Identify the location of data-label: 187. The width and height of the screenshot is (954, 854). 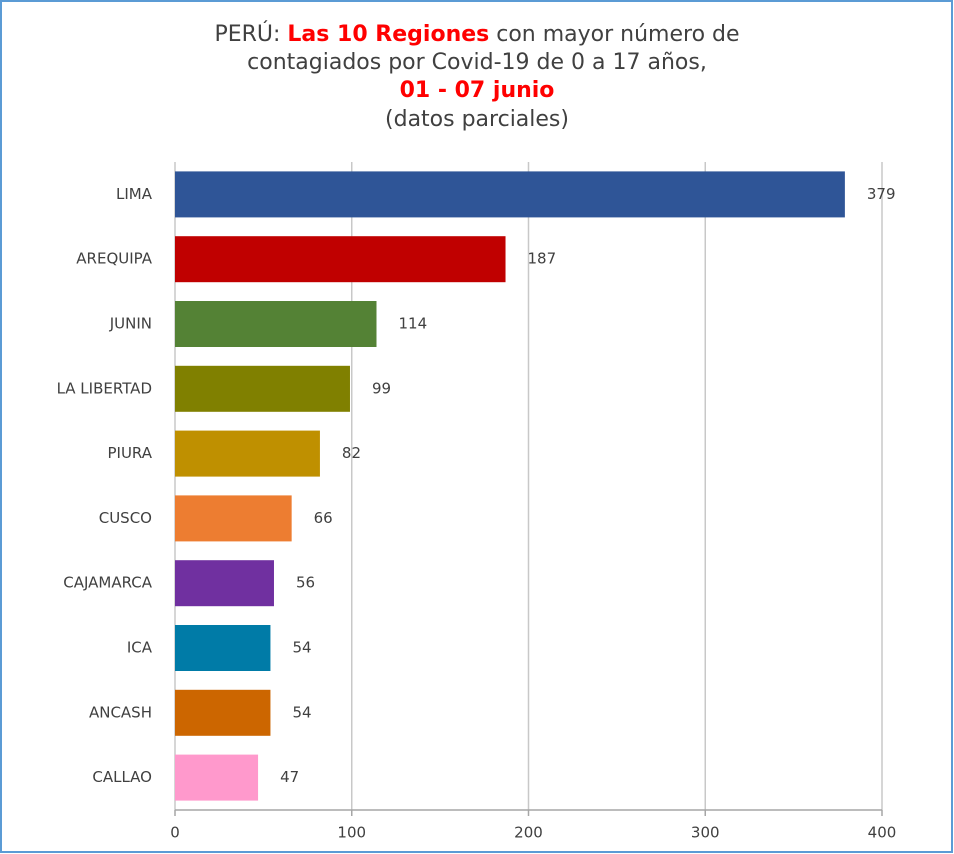
(542, 259).